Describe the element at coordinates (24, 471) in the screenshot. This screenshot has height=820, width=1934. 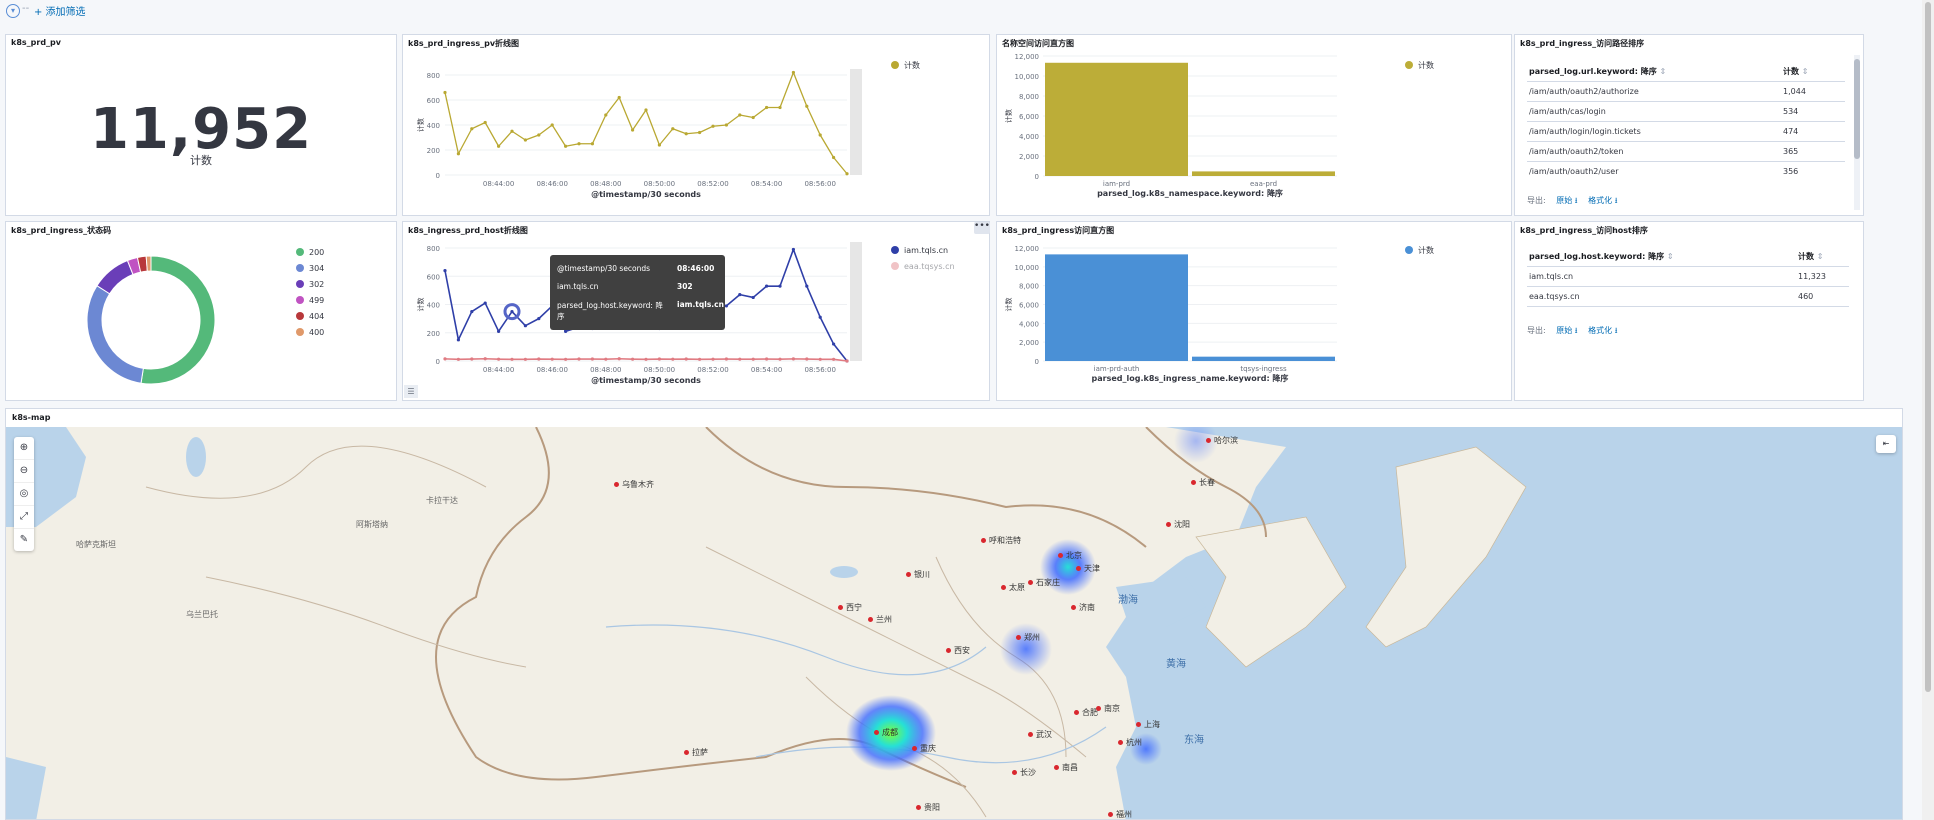
I see `zoom-out-icon: ⊖` at that location.